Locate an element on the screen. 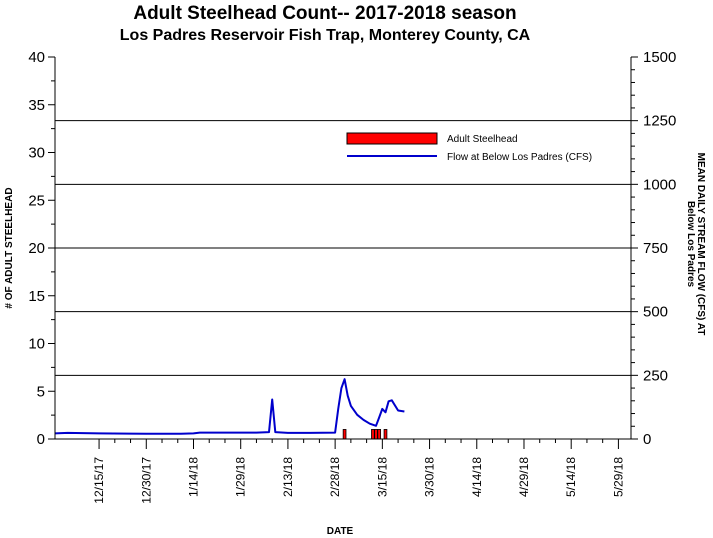 This screenshot has height=538, width=713. x-tick-label: 2/13/18 is located at coordinates (288, 477).